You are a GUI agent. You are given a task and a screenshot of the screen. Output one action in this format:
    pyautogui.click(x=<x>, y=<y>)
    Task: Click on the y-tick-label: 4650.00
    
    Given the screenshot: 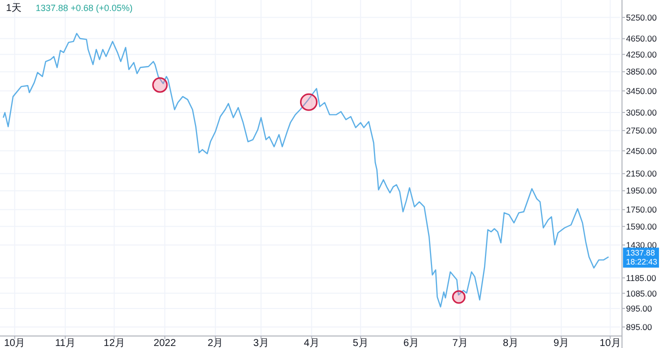 What is the action you would take?
    pyautogui.click(x=641, y=39)
    